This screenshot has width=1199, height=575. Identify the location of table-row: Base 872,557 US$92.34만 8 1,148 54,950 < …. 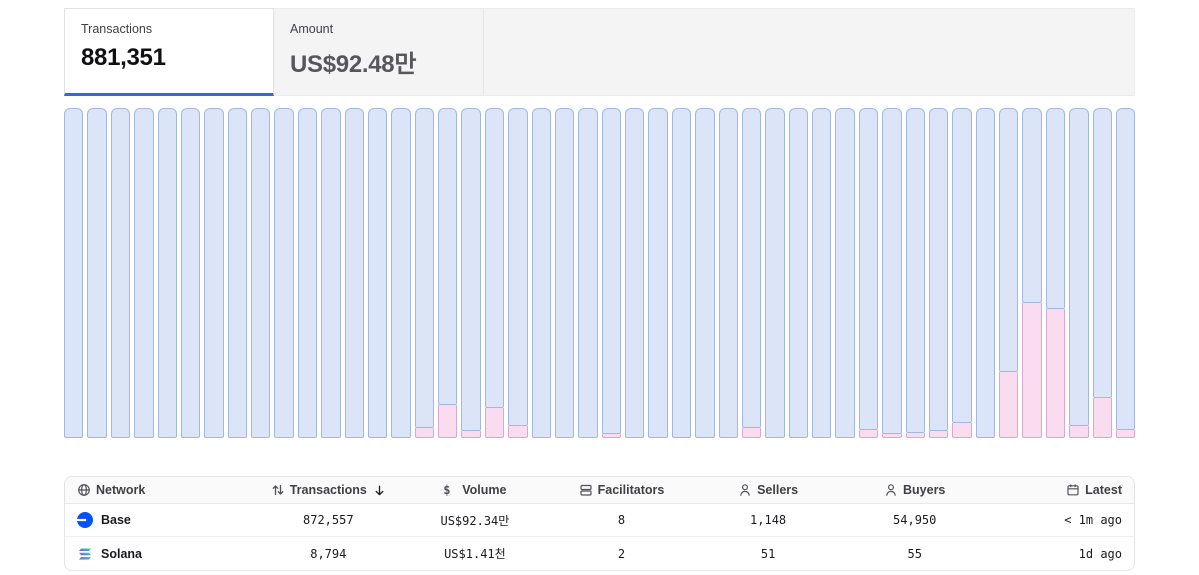
(599, 520).